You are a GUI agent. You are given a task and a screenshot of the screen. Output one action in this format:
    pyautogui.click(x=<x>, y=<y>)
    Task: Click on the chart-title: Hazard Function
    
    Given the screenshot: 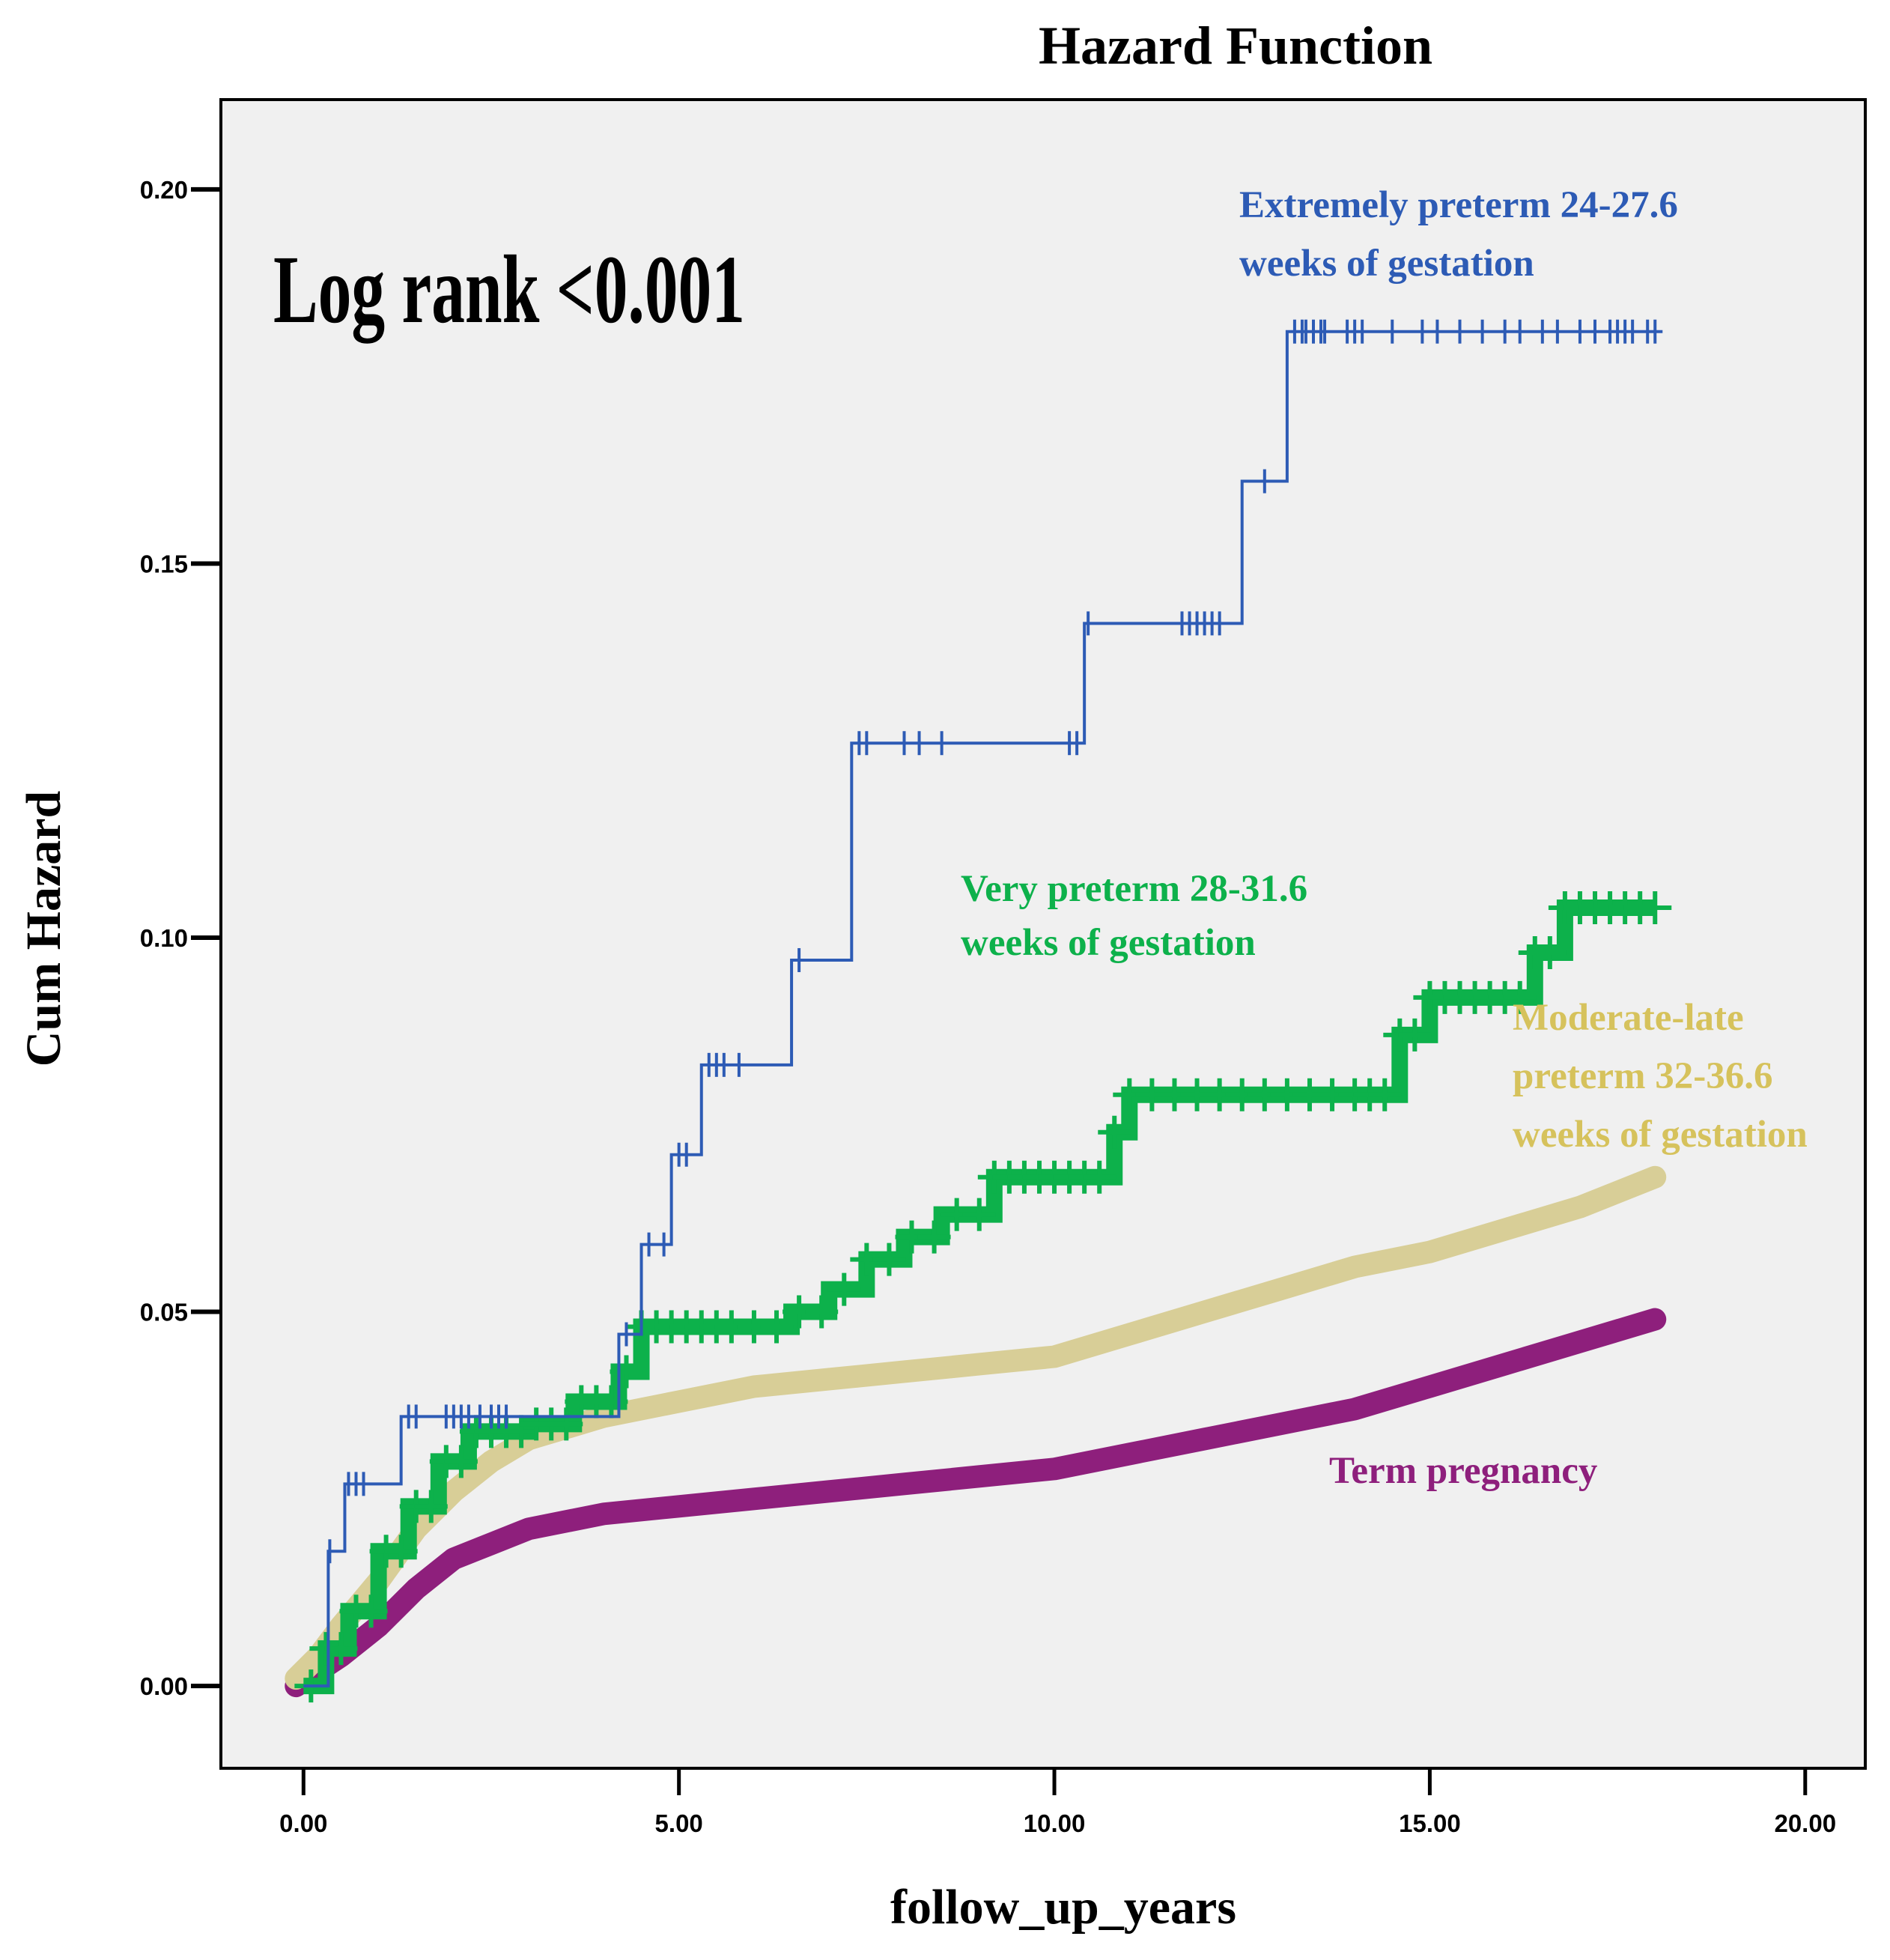 What is the action you would take?
    pyautogui.click(x=1235, y=46)
    